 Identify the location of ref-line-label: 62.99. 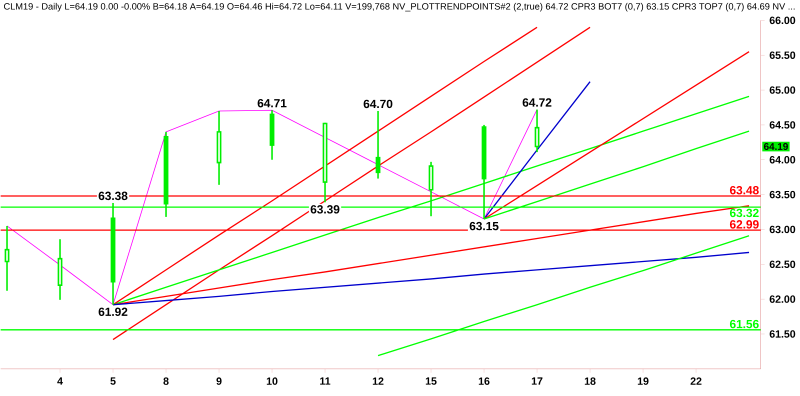
(744, 224).